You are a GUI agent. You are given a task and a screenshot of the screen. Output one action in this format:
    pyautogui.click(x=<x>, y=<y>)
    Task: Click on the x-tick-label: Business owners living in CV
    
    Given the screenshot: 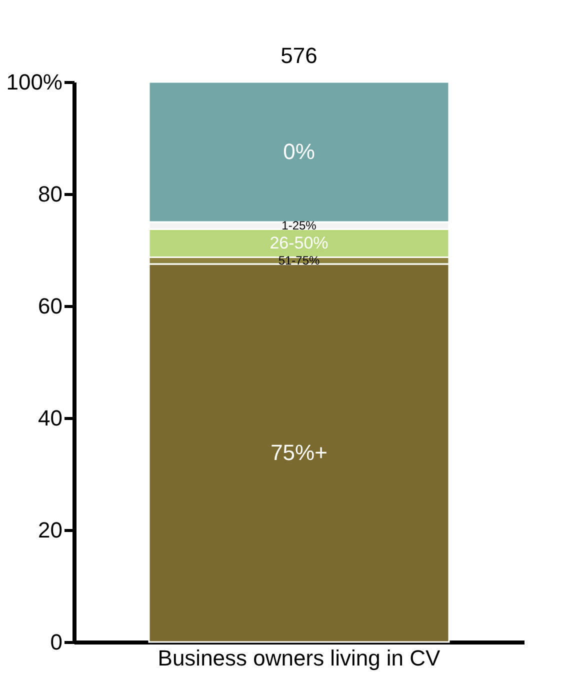 What is the action you would take?
    pyautogui.click(x=299, y=658)
    